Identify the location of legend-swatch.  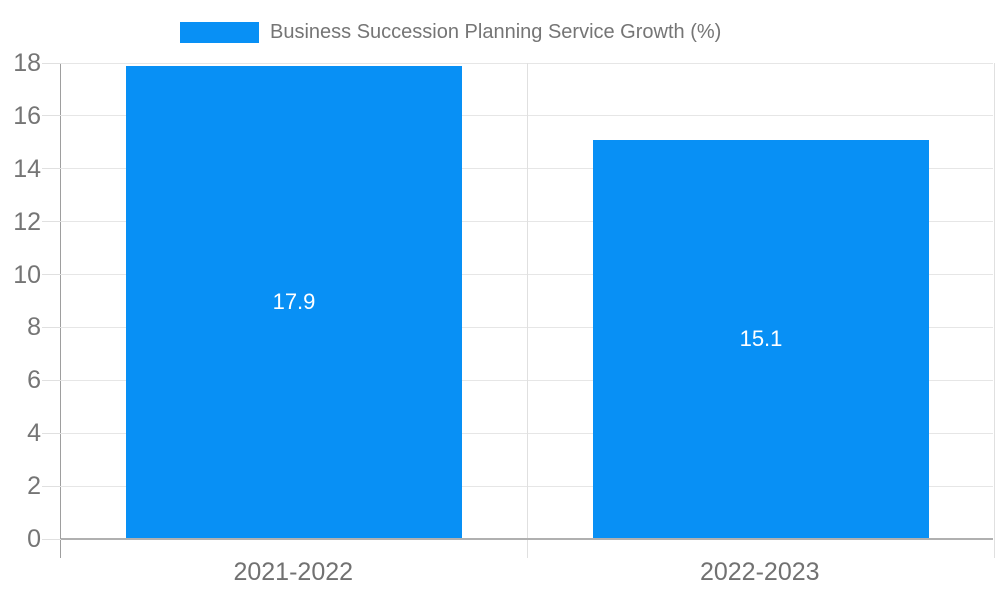
(219, 32).